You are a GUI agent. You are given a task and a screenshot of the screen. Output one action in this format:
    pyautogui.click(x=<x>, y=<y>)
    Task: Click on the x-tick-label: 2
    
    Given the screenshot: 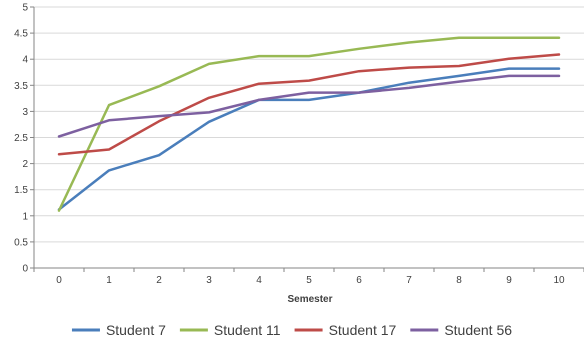 What is the action you would take?
    pyautogui.click(x=159, y=280)
    